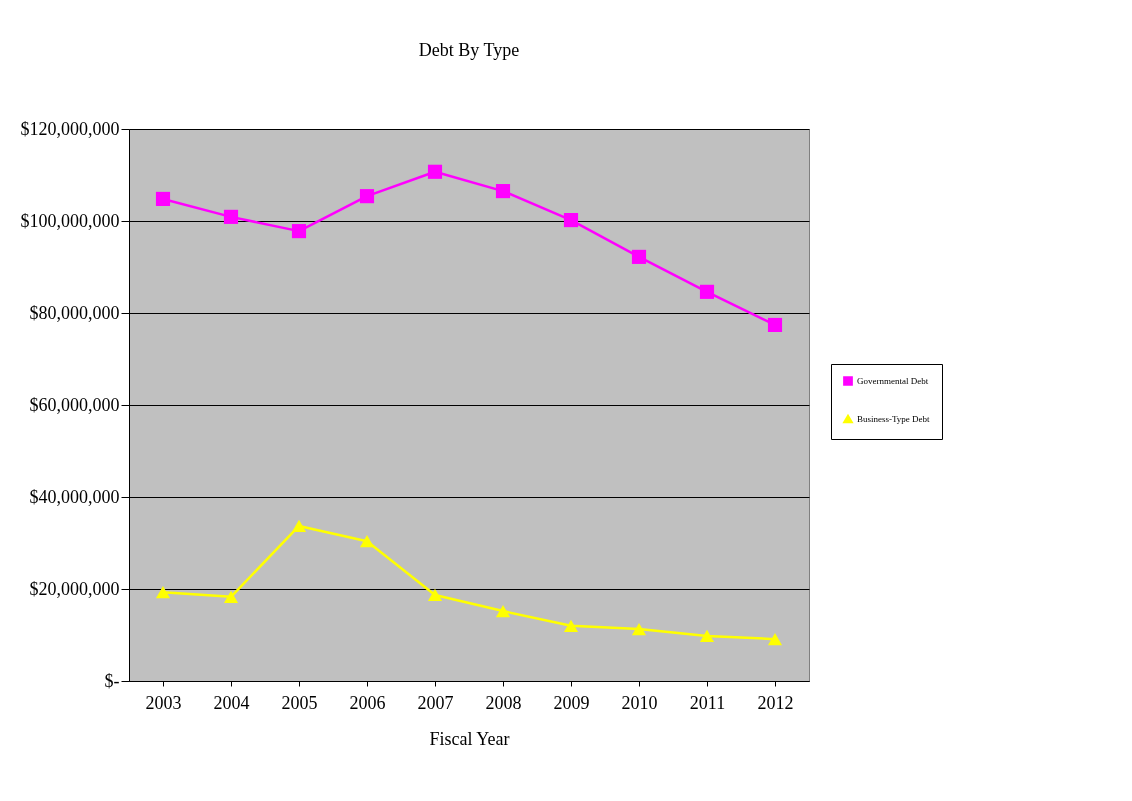 The image size is (1132, 801). I want to click on x-tick-label: 2012, so click(775, 702).